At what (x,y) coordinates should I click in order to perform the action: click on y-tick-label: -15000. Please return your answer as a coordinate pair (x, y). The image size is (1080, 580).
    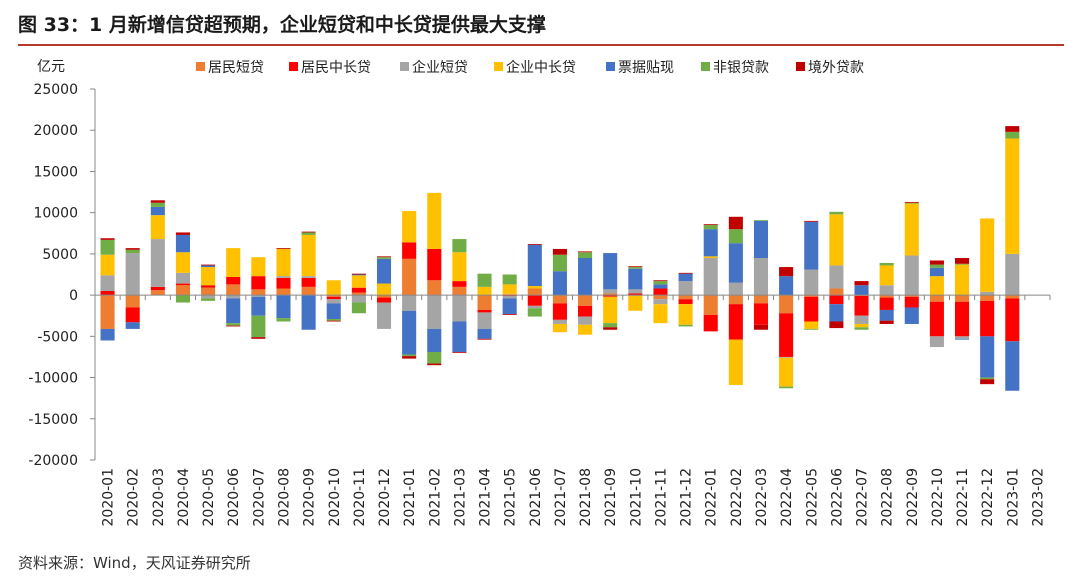
    Looking at the image, I should click on (53, 420).